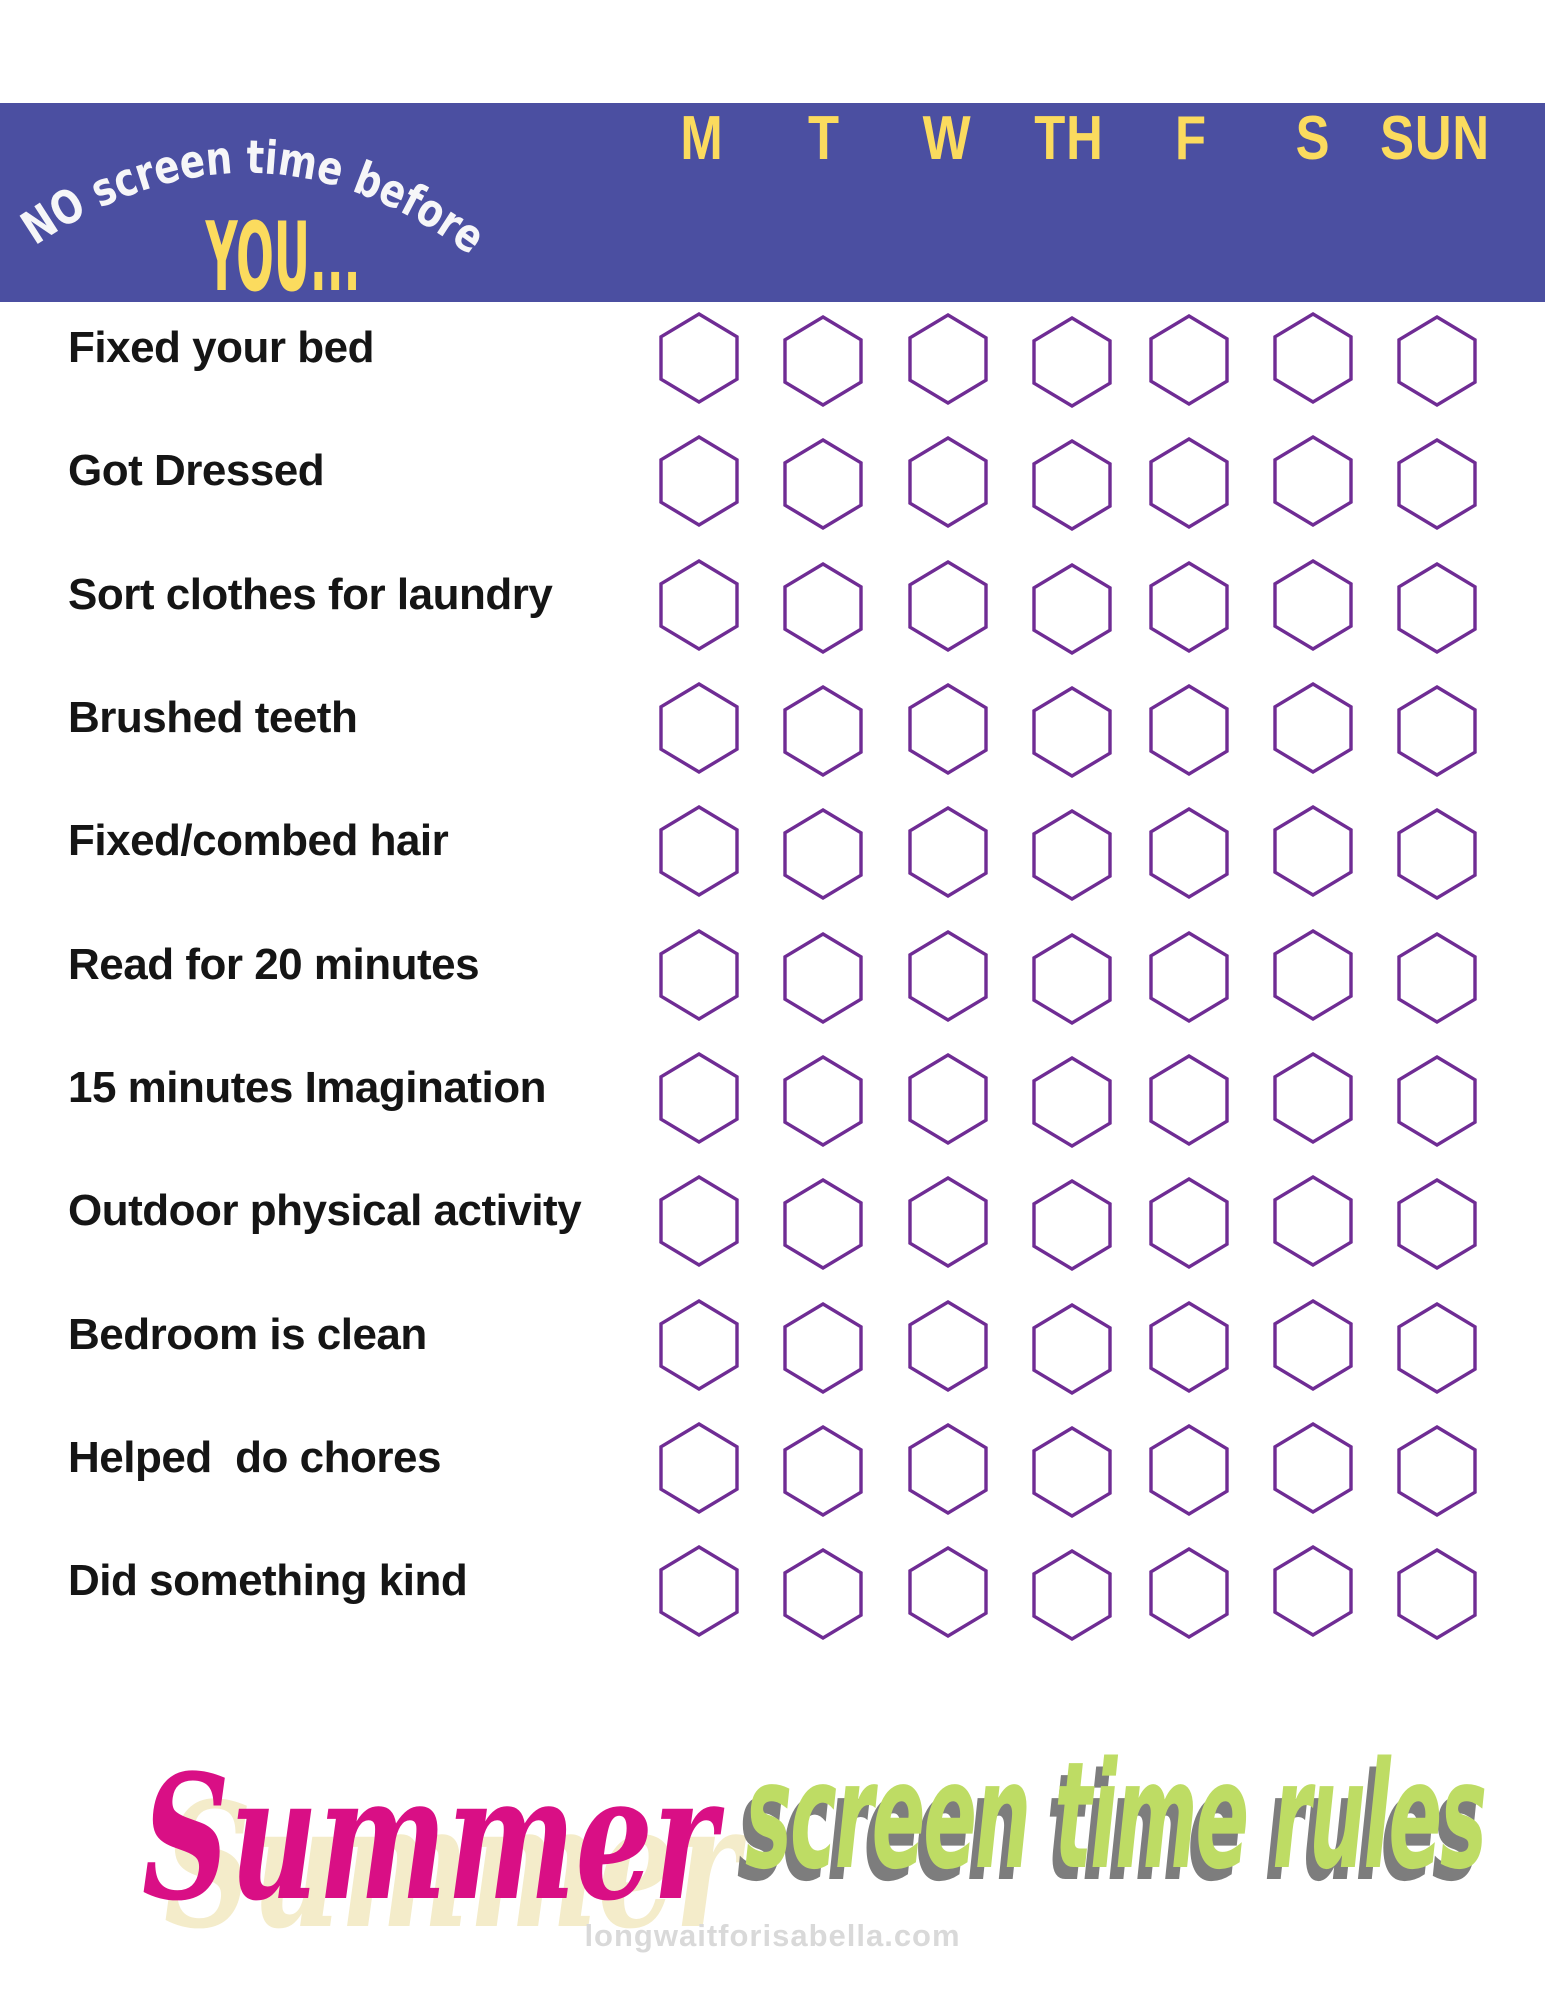 The image size is (1545, 2000). I want to click on chore-label: Fixed your bed, so click(221, 347).